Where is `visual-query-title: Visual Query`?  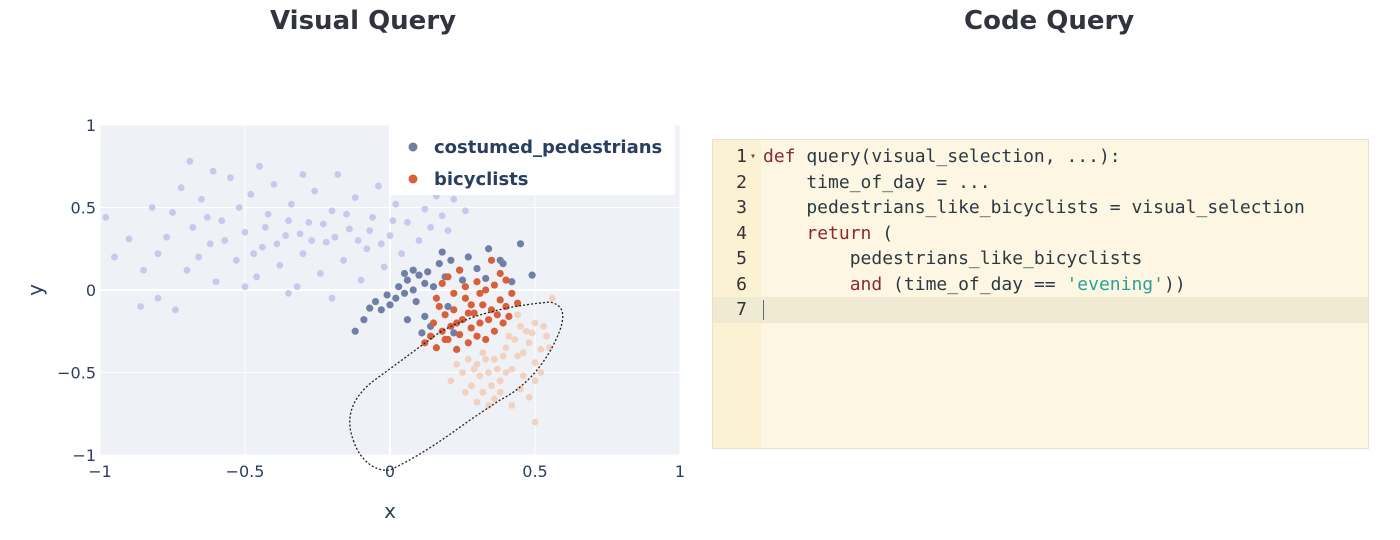
visual-query-title: Visual Query is located at coordinates (363, 21).